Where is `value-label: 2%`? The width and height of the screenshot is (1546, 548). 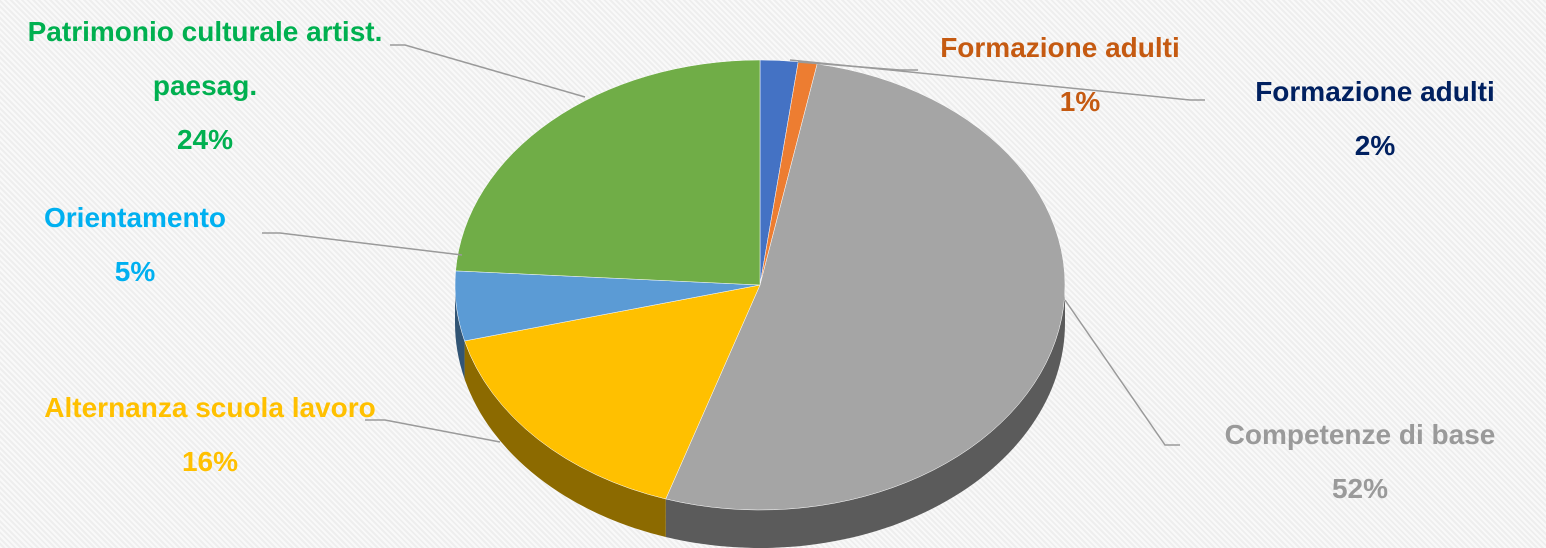
value-label: 2% is located at coordinates (1375, 145).